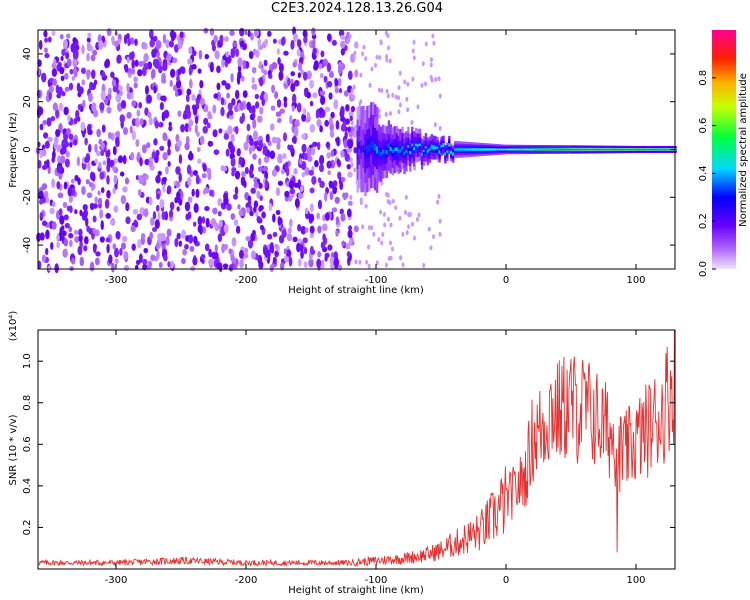 The height and width of the screenshot is (600, 750). Describe the element at coordinates (27, 361) in the screenshot. I see `snr-y-tick-label: 1.0` at that location.